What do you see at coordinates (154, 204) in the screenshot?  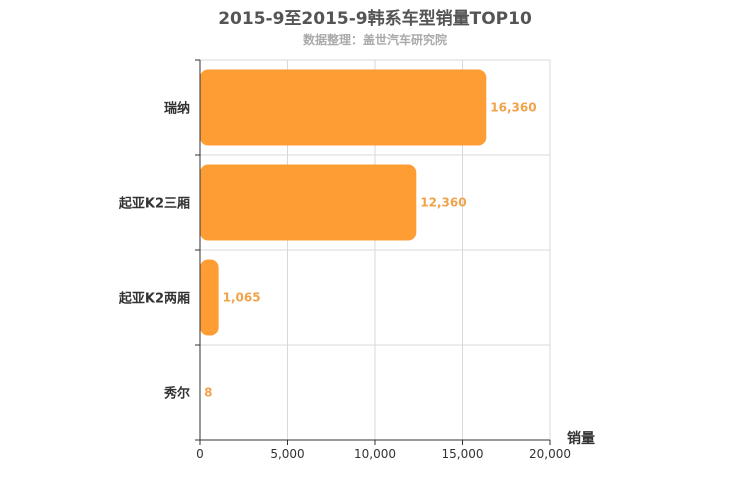 I see `category-label: 起亚K2三厢` at bounding box center [154, 204].